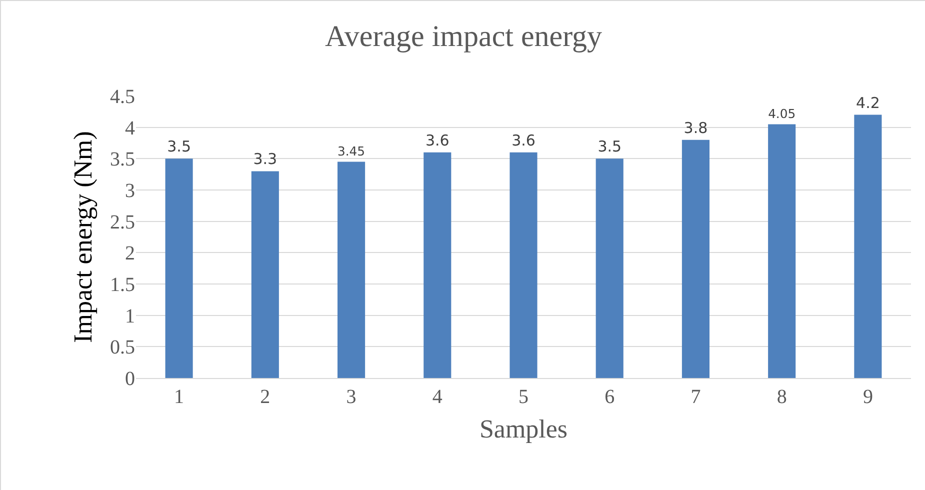 The width and height of the screenshot is (925, 490). Describe the element at coordinates (83, 237) in the screenshot. I see `y-axis-title: Impact energy (Nm)` at that location.